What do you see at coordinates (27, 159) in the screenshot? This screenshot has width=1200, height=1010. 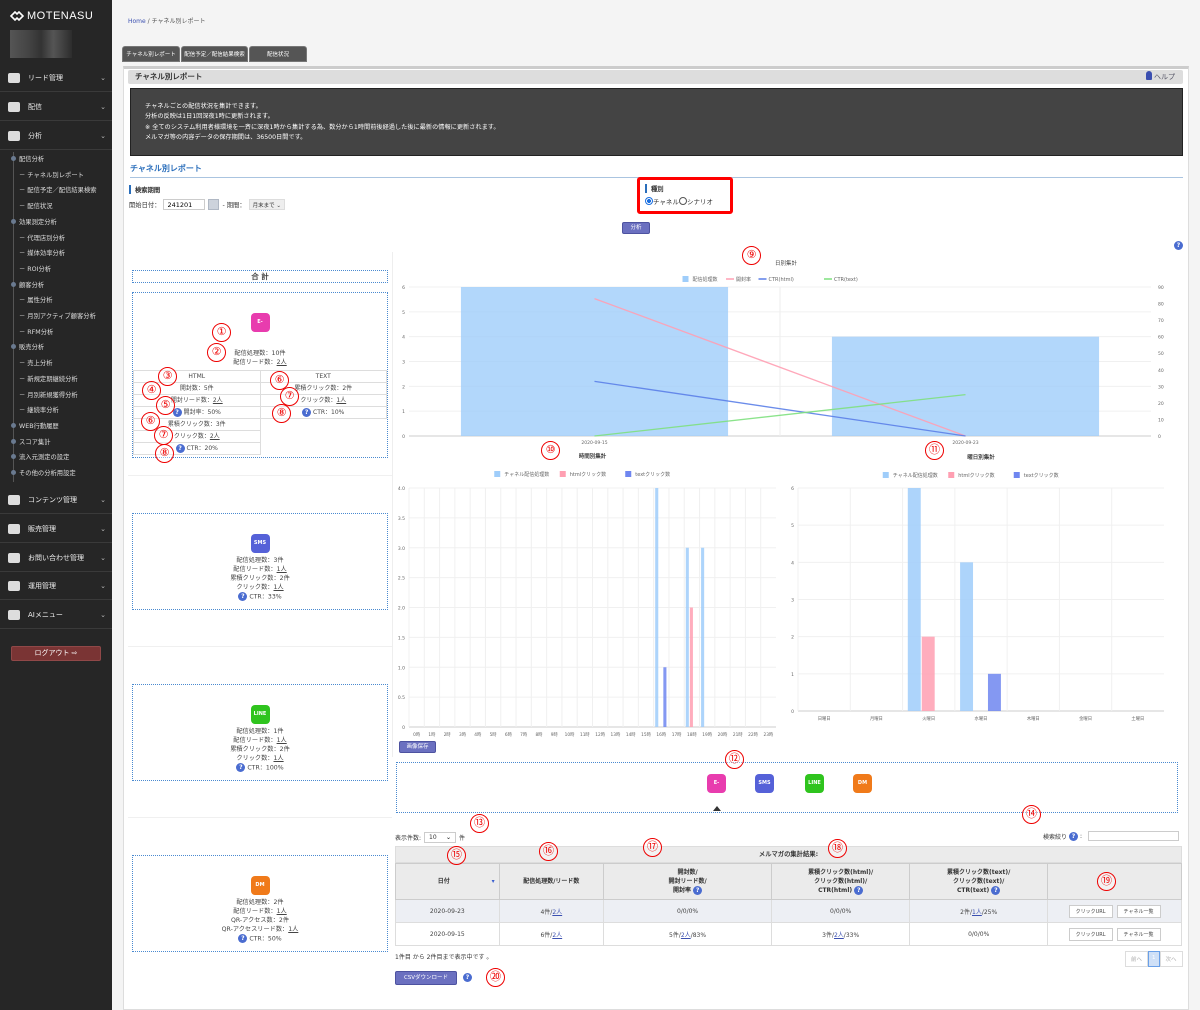 I see `sidebar-subheading: 配信分析` at bounding box center [27, 159].